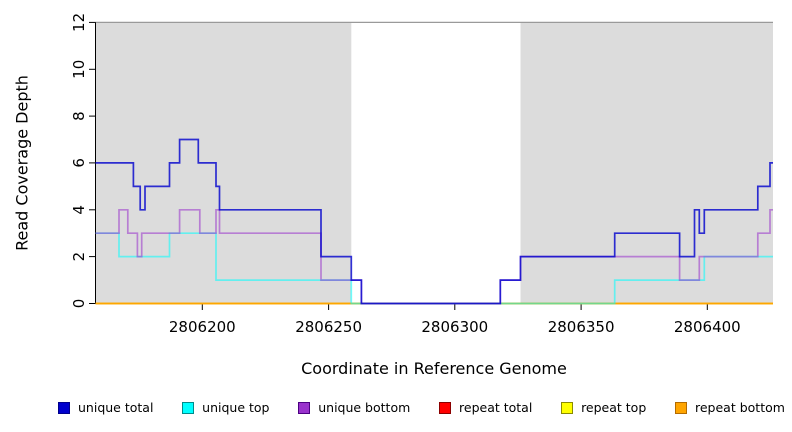 The width and height of the screenshot is (792, 432). I want to click on y-tick-label: 0, so click(79, 304).